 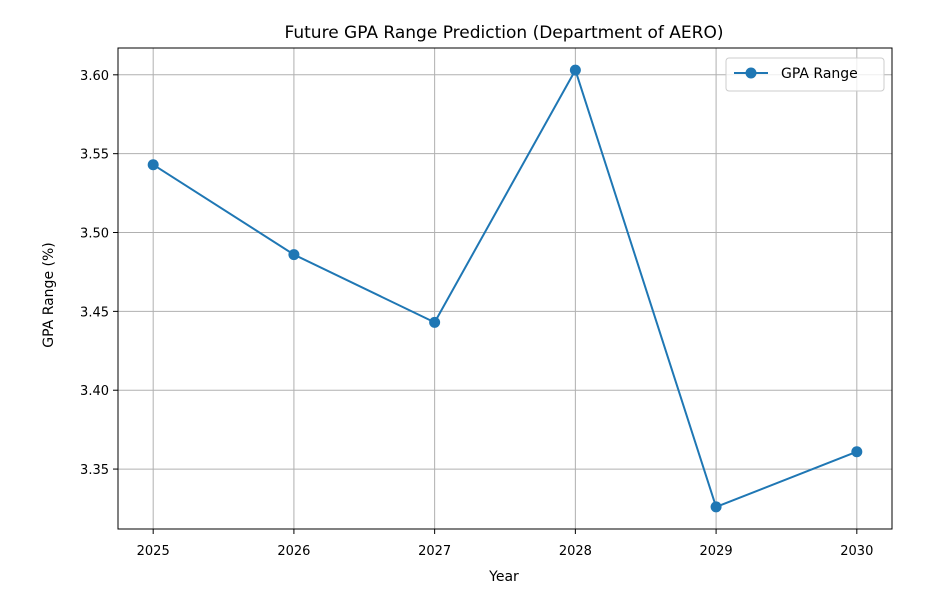 I want to click on x-axis-label: Year, so click(x=503, y=577).